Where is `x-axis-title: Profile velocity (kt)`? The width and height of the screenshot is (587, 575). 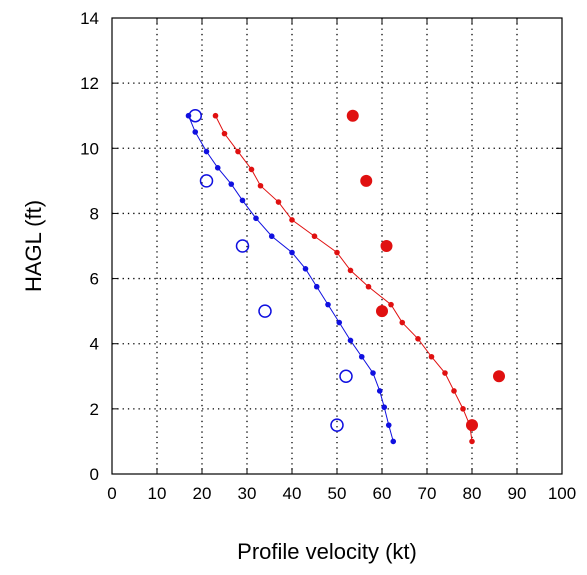 x-axis-title: Profile velocity (kt) is located at coordinates (327, 551).